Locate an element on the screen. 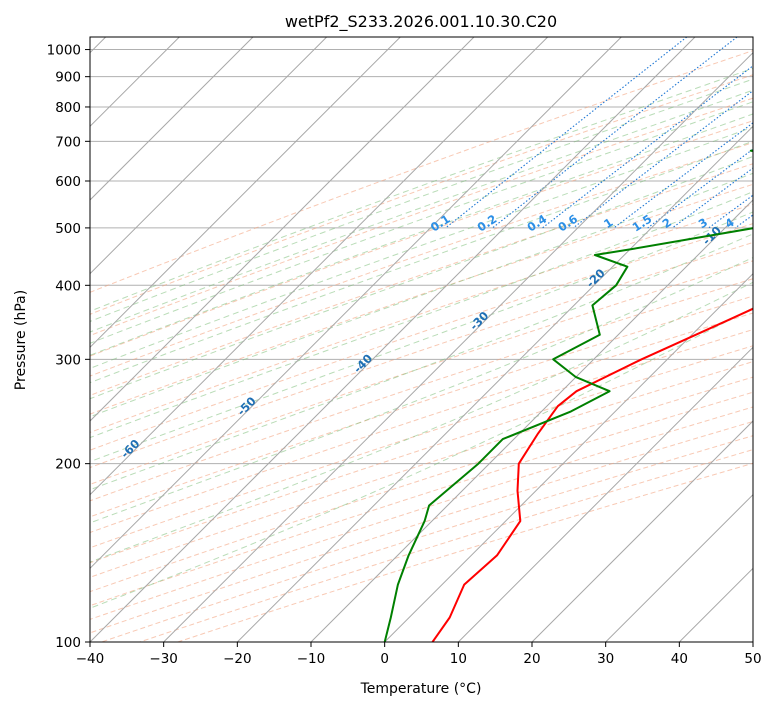 The width and height of the screenshot is (775, 708). y-tick-label: 400 is located at coordinates (68, 286).